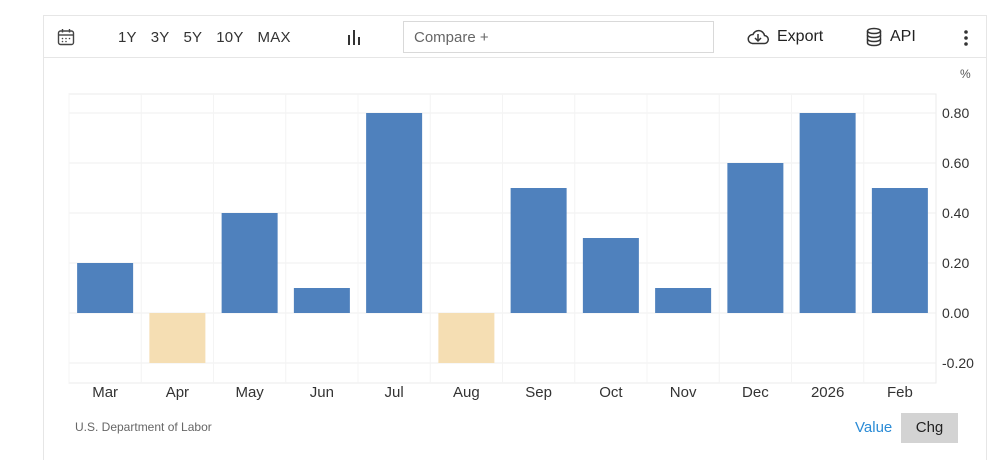 The width and height of the screenshot is (1000, 460). Describe the element at coordinates (955, 163) in the screenshot. I see `y-tick-label: 0.60` at that location.